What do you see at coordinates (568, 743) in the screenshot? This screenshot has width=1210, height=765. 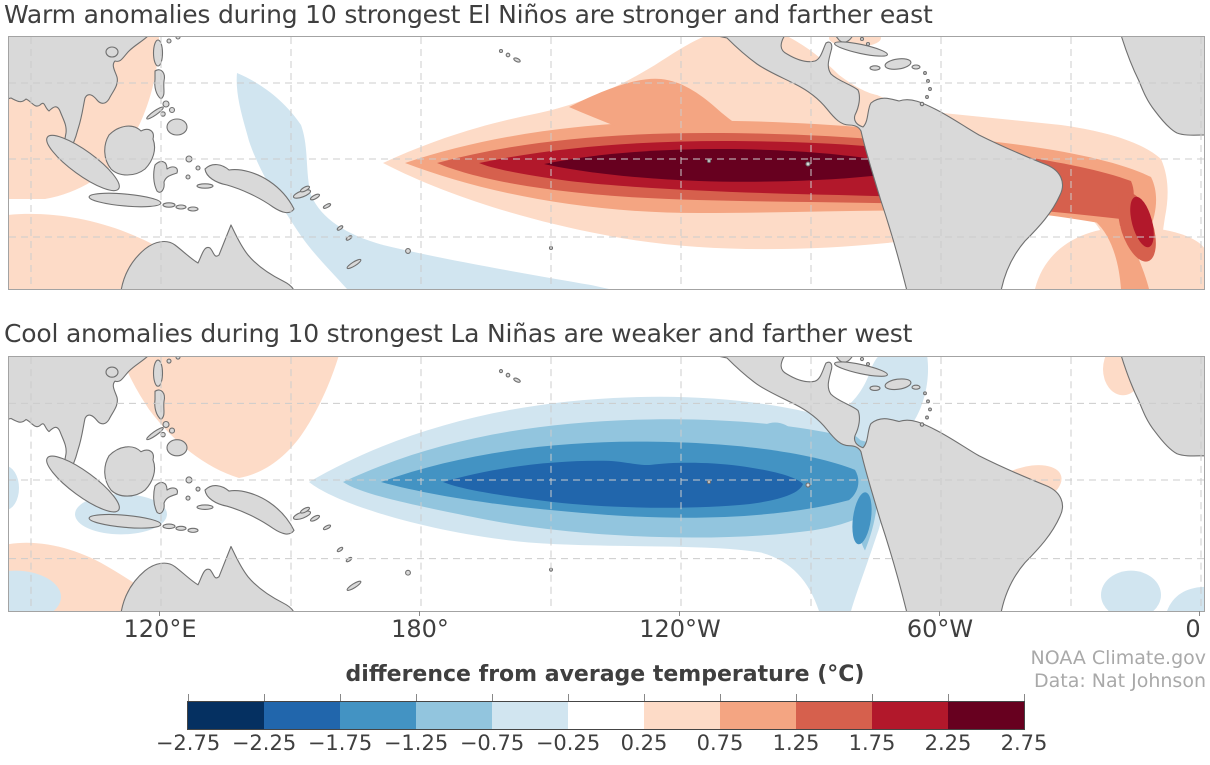 I see `colorbar-tick-label: −0.25` at bounding box center [568, 743].